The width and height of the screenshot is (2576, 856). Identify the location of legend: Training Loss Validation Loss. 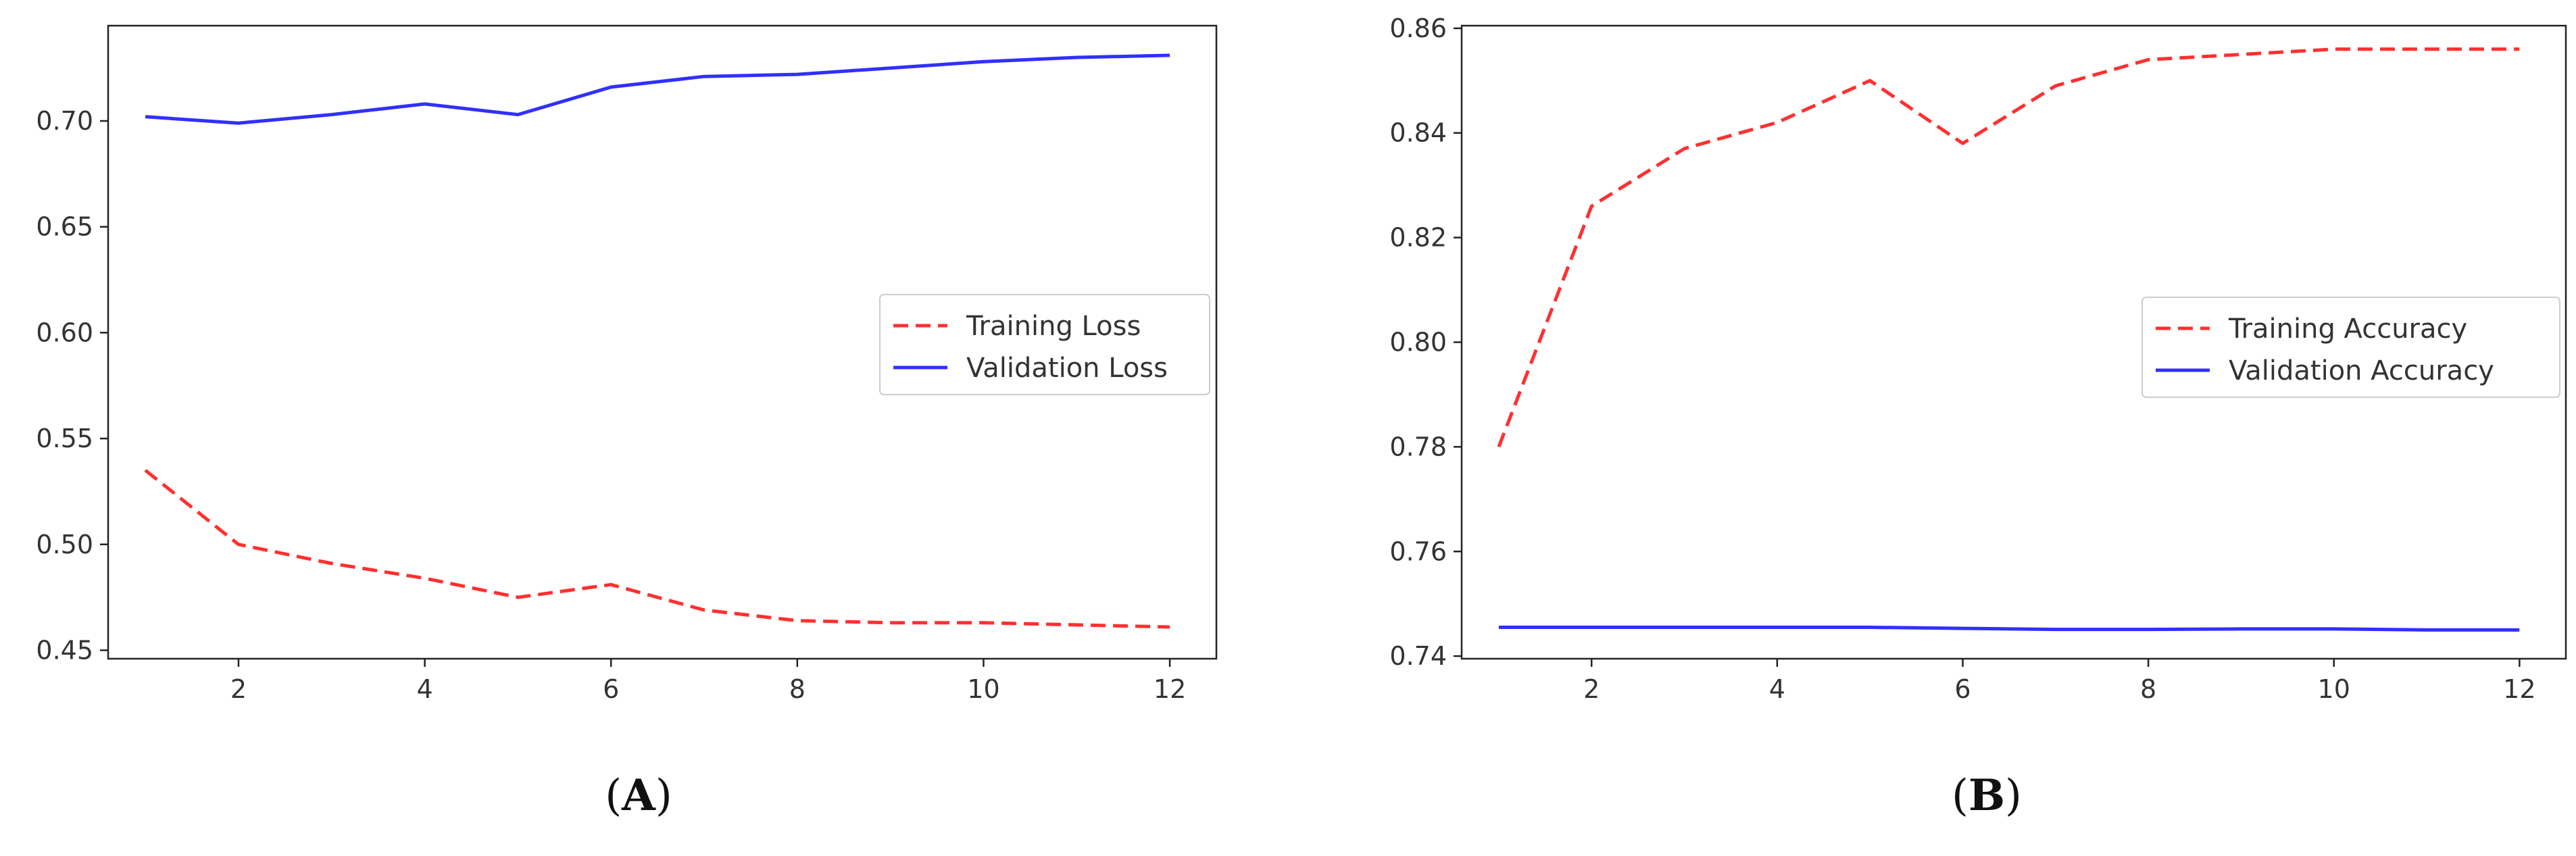
(1044, 344).